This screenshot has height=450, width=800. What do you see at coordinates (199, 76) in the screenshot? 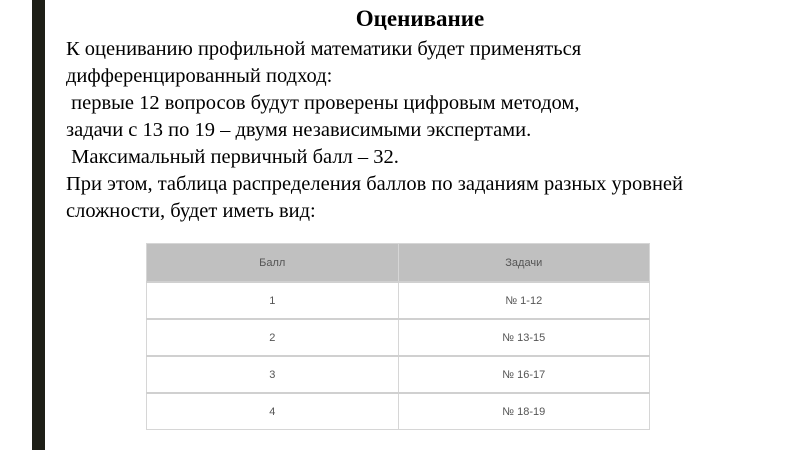
I see `body-line: дифференцированный подход:` at bounding box center [199, 76].